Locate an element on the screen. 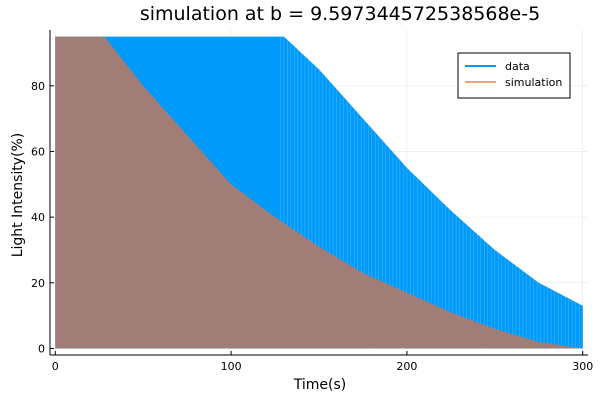 The image size is (600, 400). y-tick-label: 60 is located at coordinates (38, 151).